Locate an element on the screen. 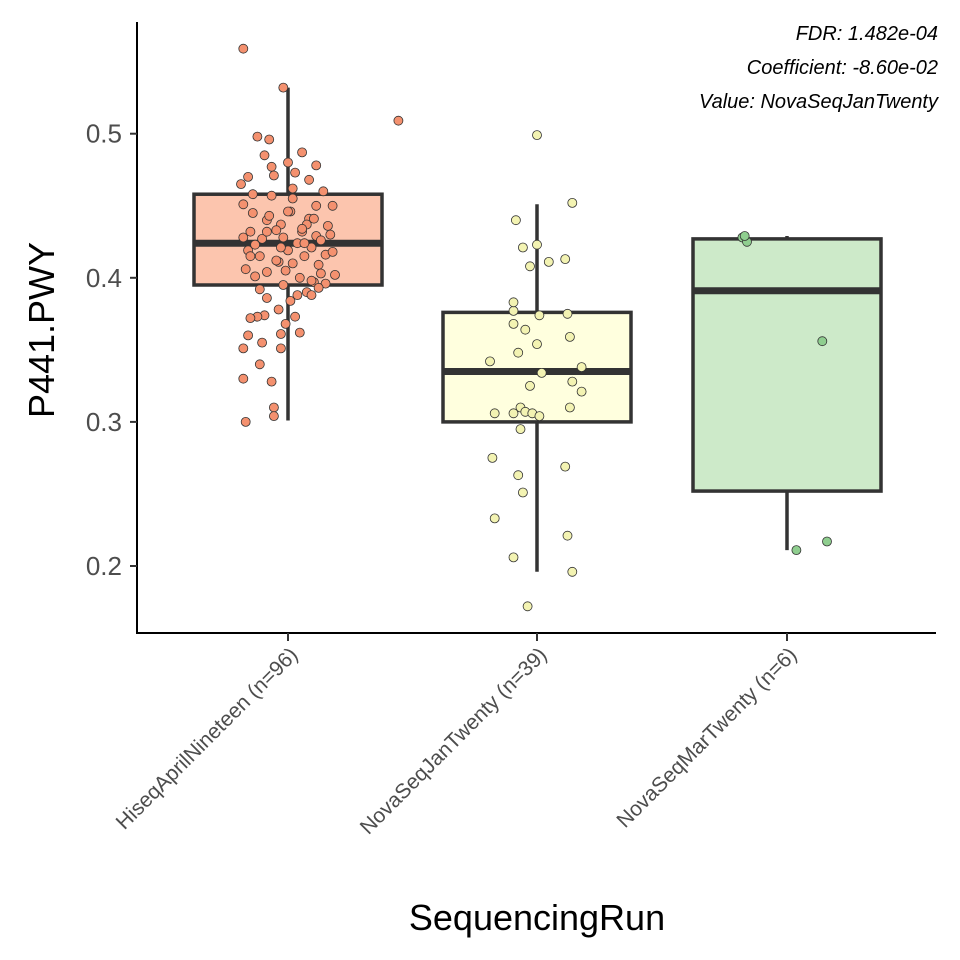 This screenshot has height=960, width=960. y-tick-label: 0.5 is located at coordinates (104, 134).